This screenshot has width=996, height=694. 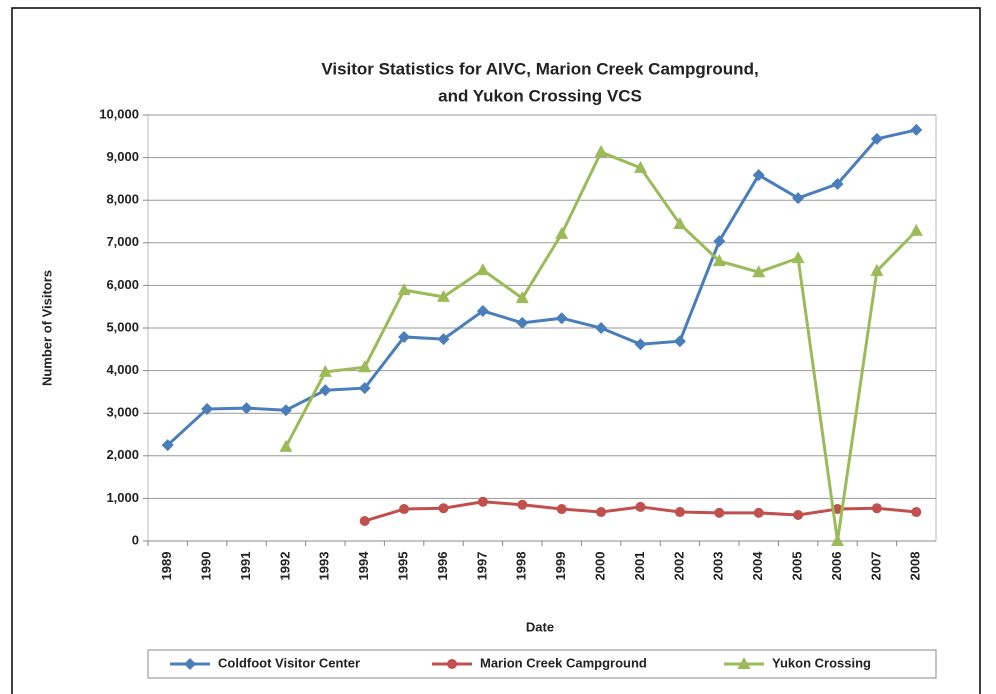 What do you see at coordinates (122, 369) in the screenshot?
I see `y-tick-label: 4,000` at bounding box center [122, 369].